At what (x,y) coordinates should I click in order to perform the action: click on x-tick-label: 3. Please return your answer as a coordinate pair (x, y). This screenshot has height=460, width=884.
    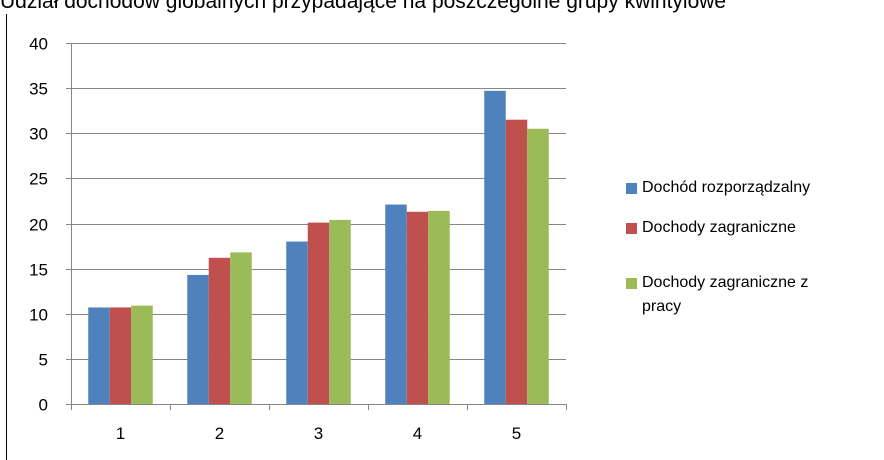
    Looking at the image, I should click on (318, 433).